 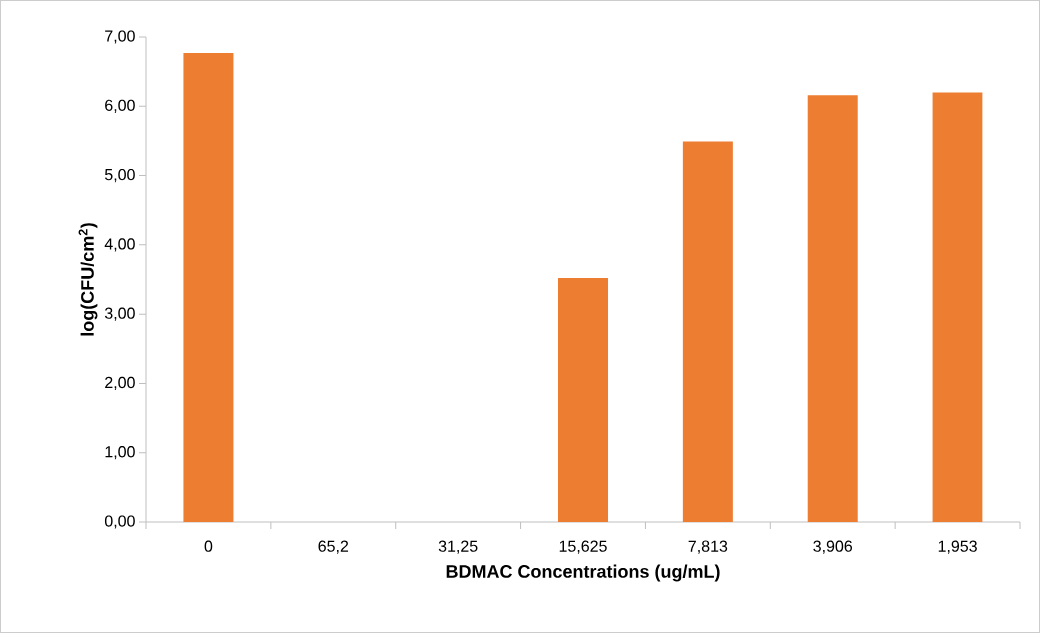 I want to click on y-tick-label: 5,00, so click(x=119, y=175).